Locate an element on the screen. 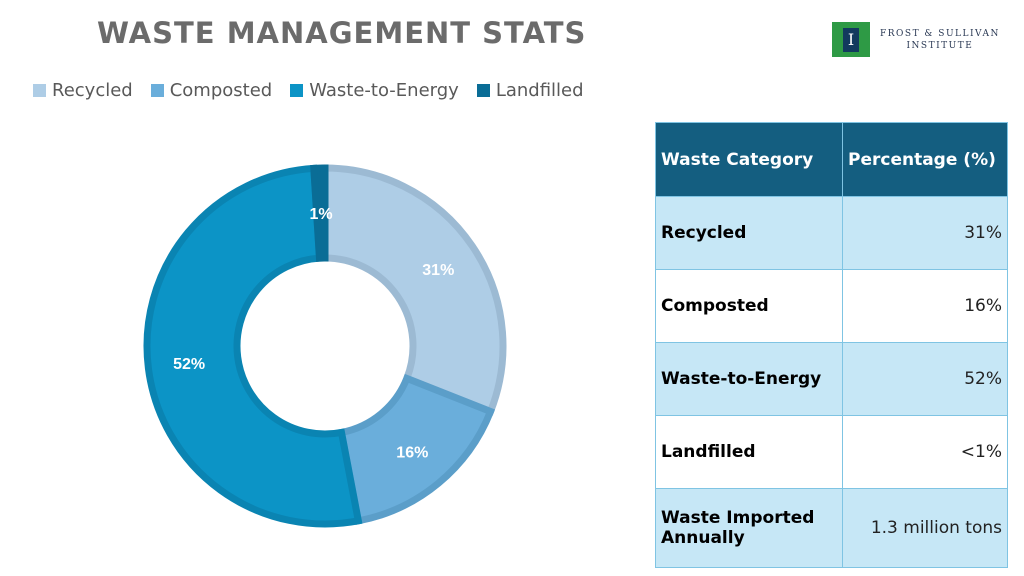 The height and width of the screenshot is (576, 1024). legend-item: Landfilled is located at coordinates (530, 90).